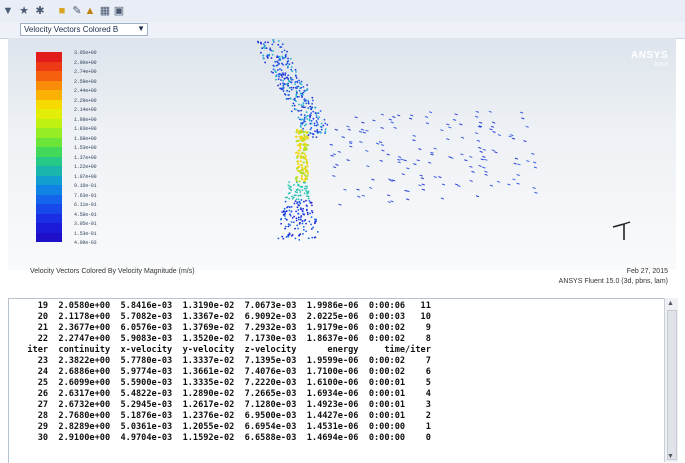 The height and width of the screenshot is (463, 685). What do you see at coordinates (119, 10) in the screenshot?
I see `save-icon: ▣` at bounding box center [119, 10].